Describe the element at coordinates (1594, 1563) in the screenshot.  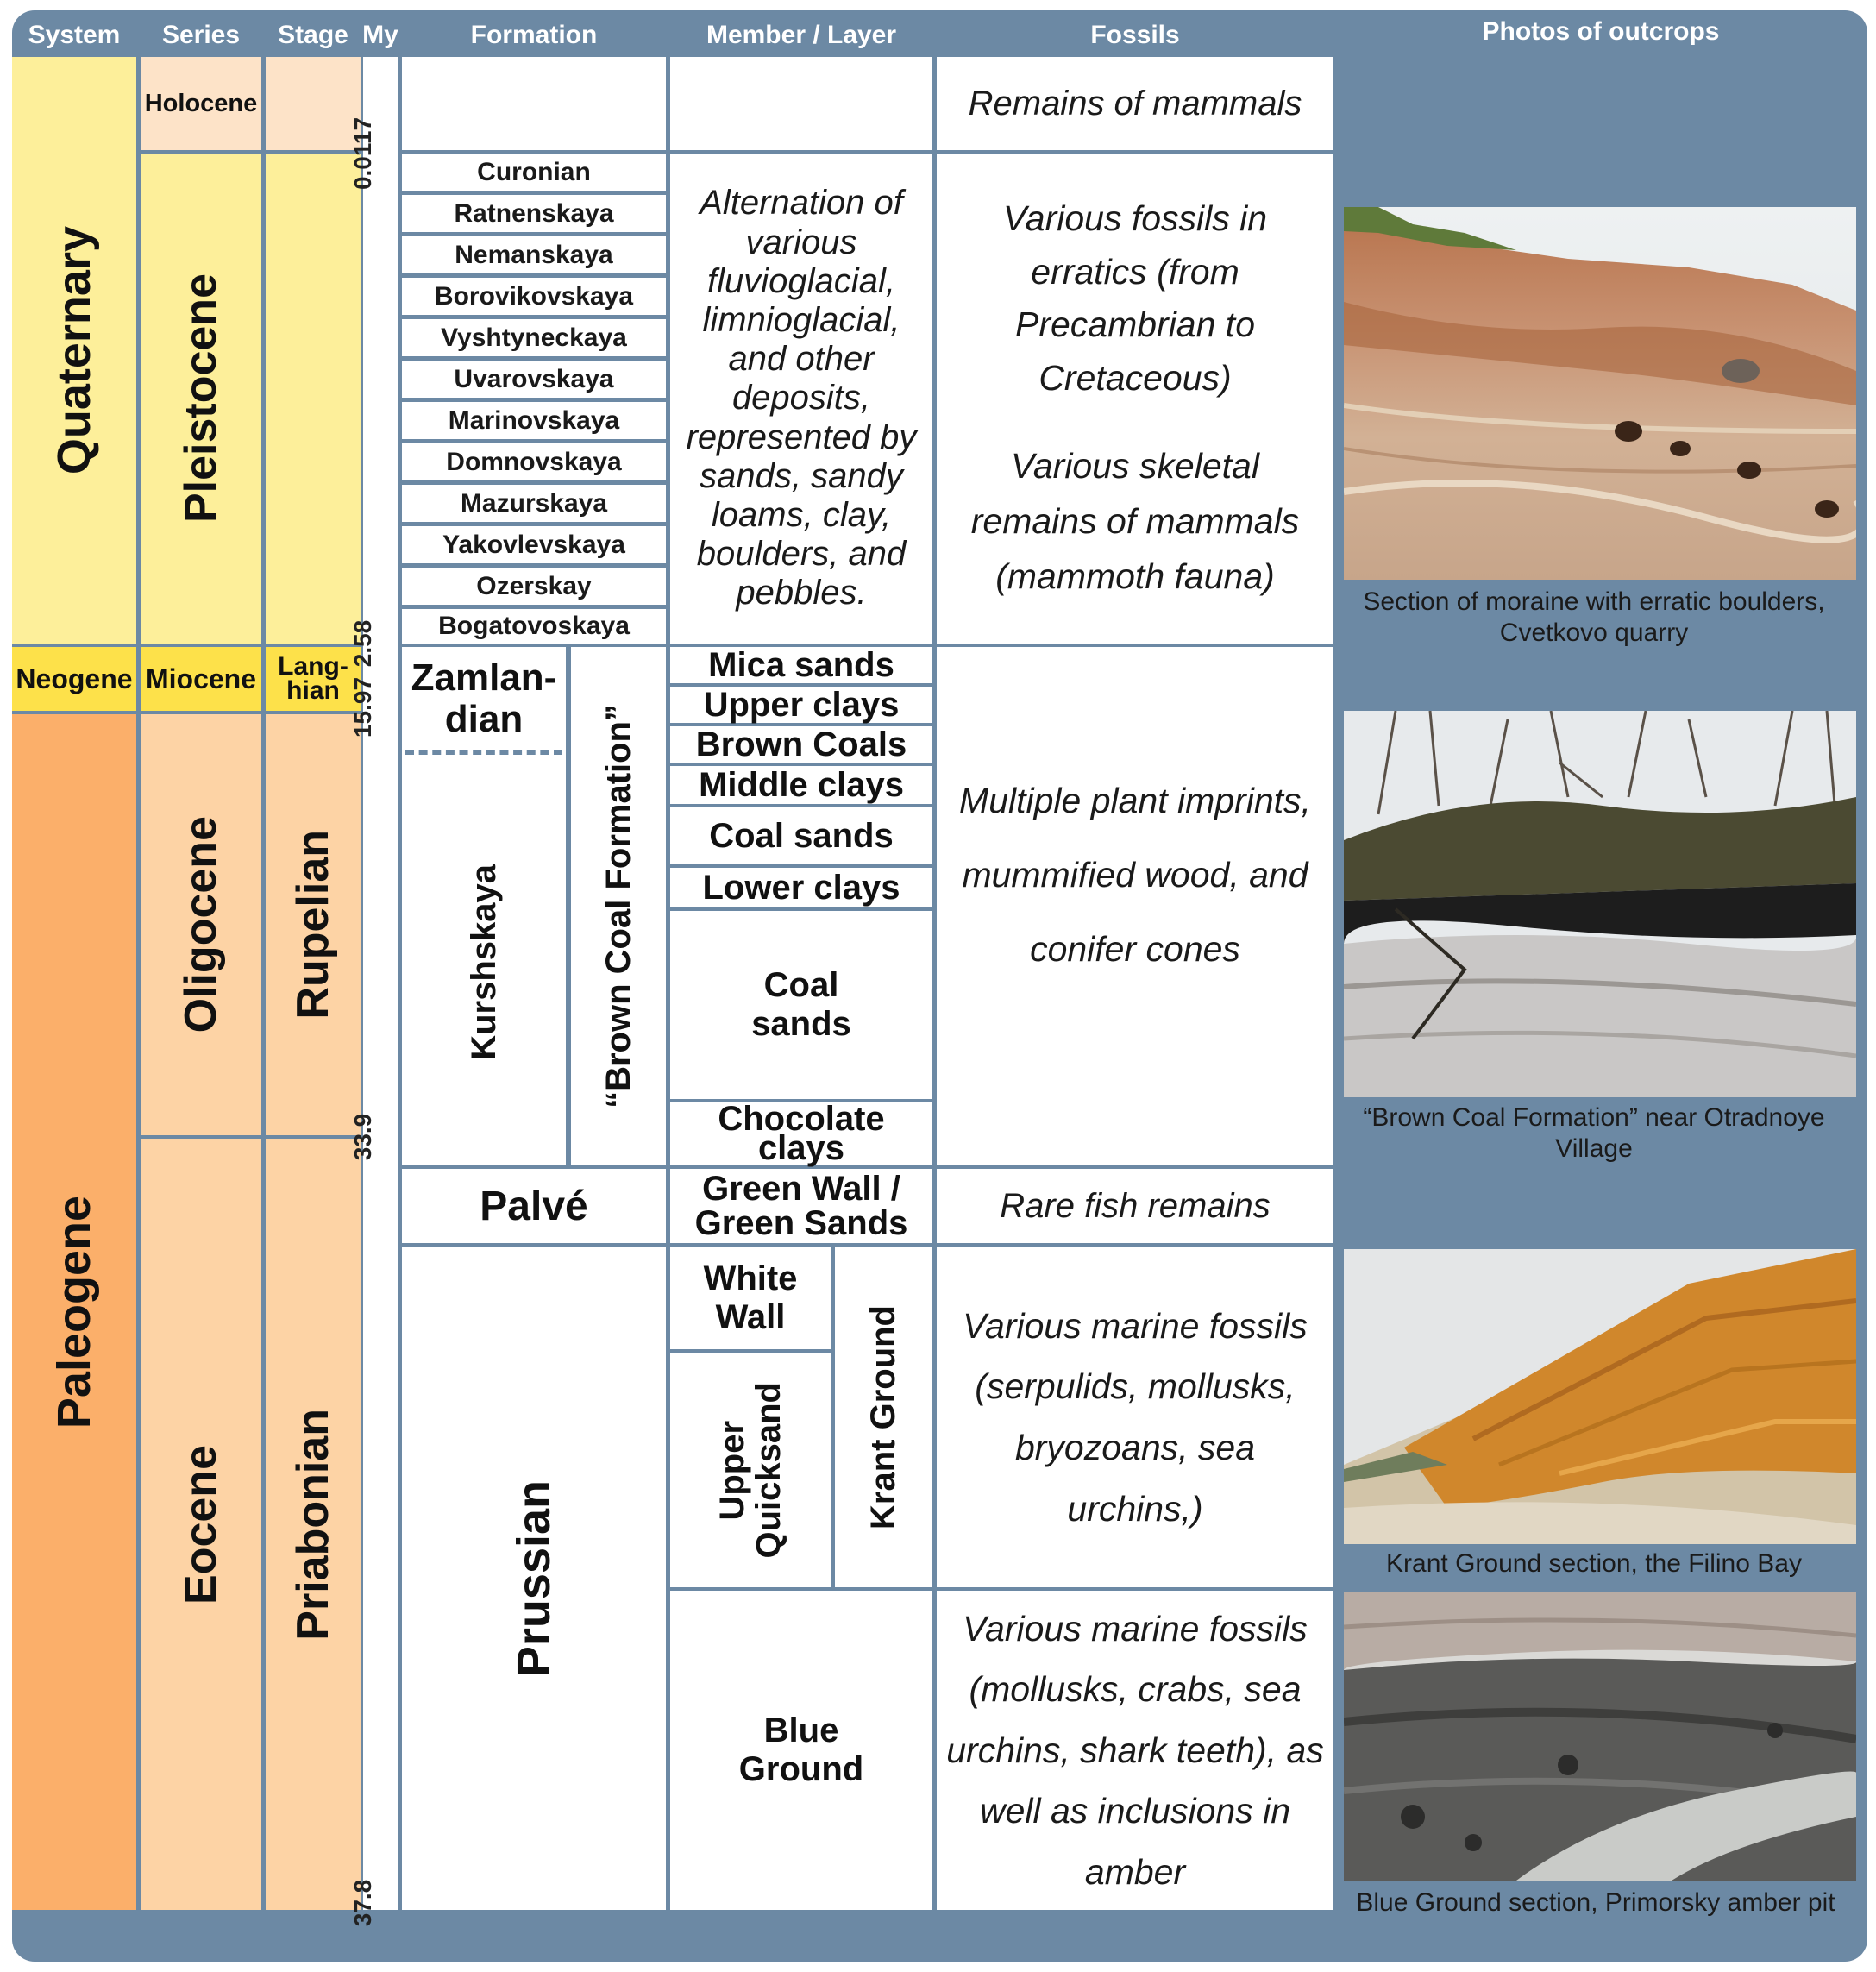
I see `caption-krant-ground: Krant Ground section, the Filino Bay` at that location.